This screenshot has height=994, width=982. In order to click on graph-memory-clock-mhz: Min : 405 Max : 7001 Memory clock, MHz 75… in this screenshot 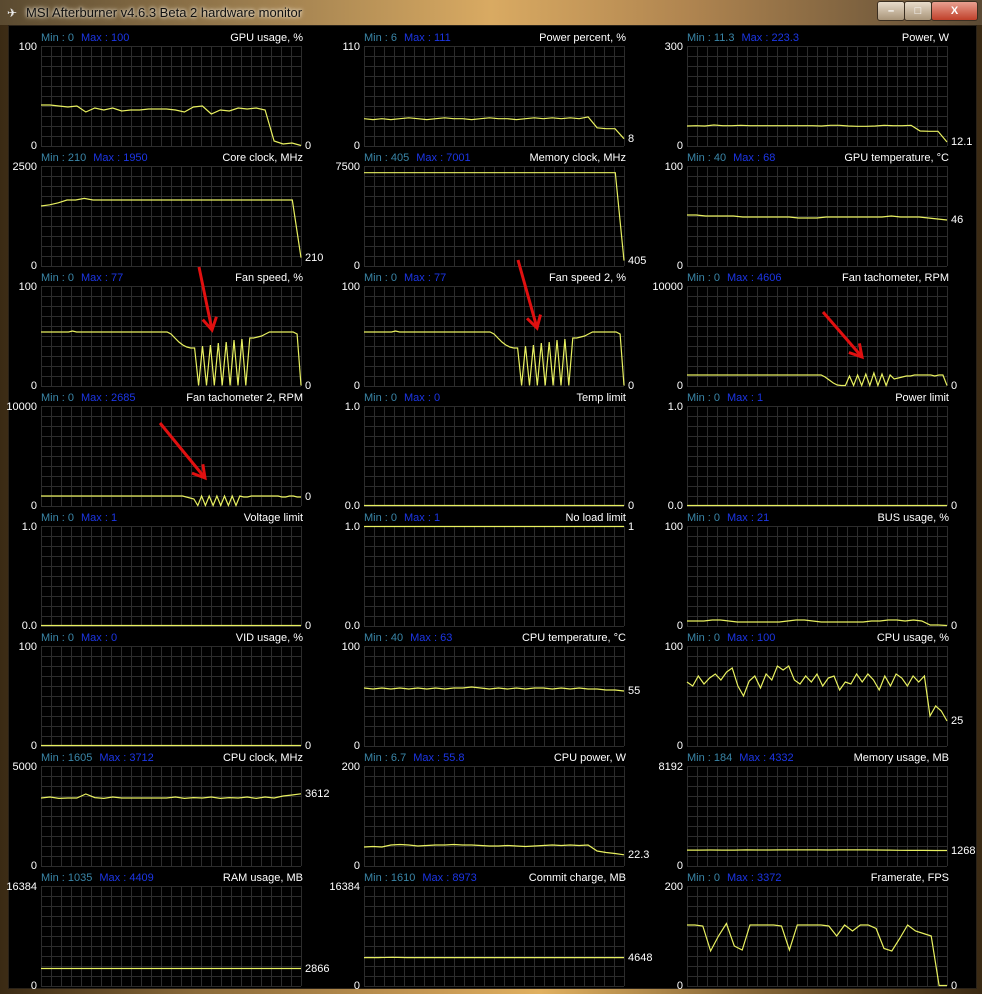, I will do `click(489, 212)`.